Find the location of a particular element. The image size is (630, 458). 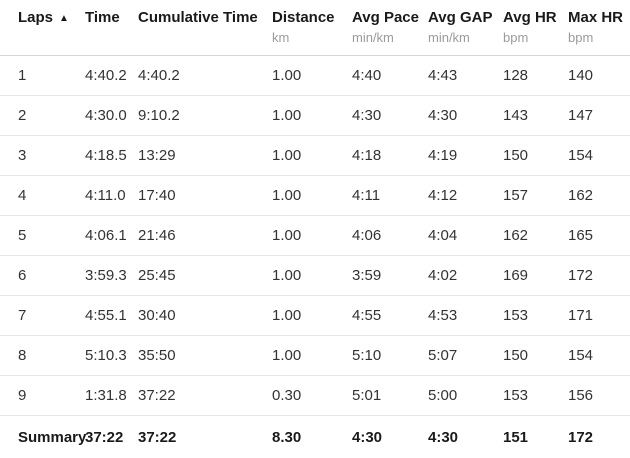

summary-cell-laps: Summary is located at coordinates (52, 437).